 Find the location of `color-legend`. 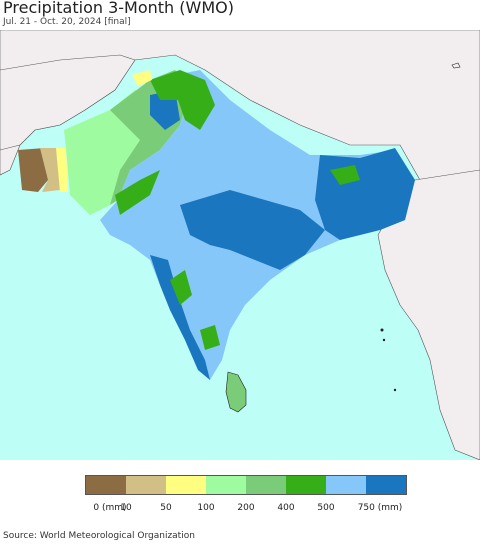

color-legend is located at coordinates (246, 485).